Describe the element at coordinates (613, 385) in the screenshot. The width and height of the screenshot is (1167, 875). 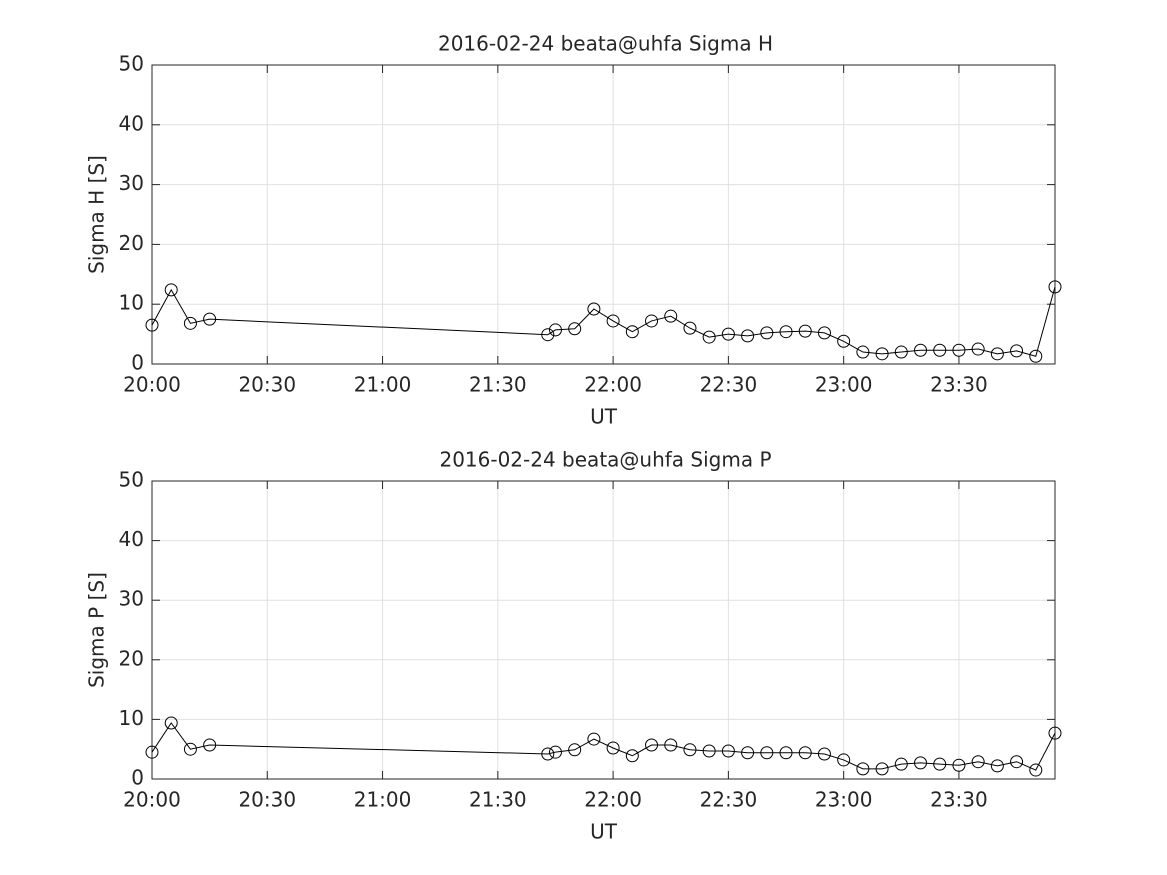
I see `x-tick-label: 22:00` at that location.